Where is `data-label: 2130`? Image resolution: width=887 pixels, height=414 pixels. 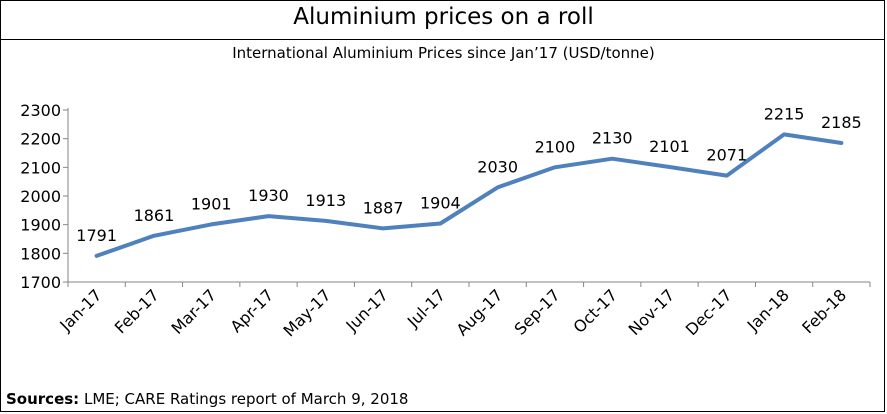
data-label: 2130 is located at coordinates (612, 138).